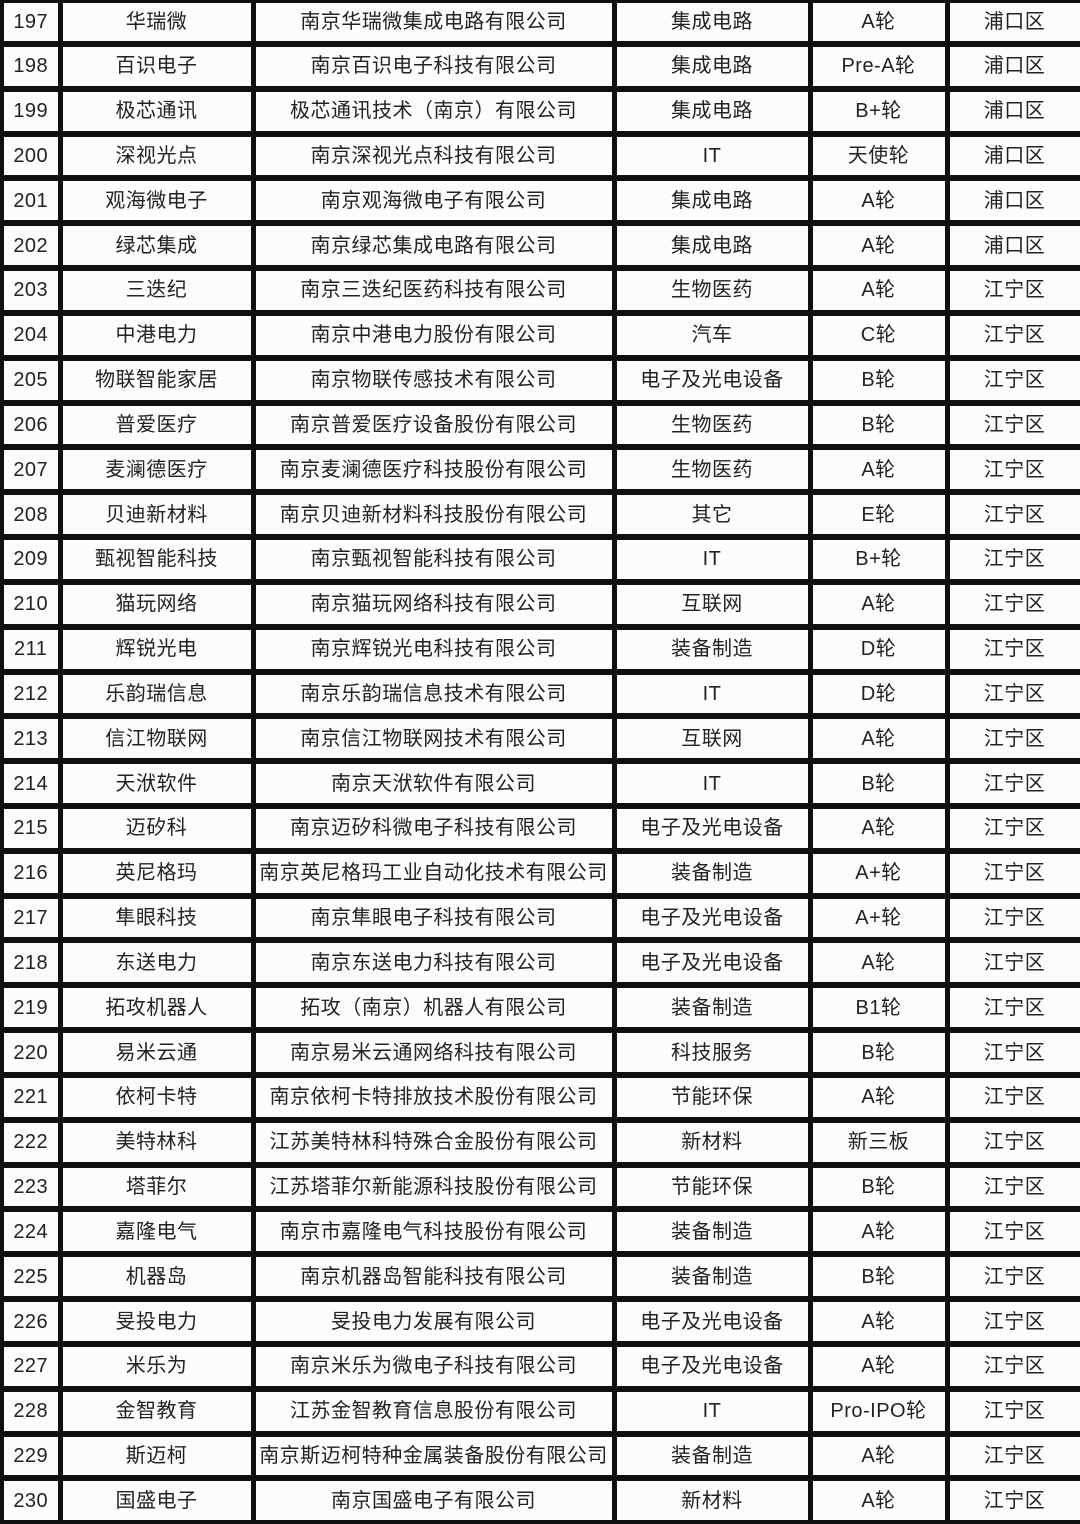 This screenshot has width=1080, height=1524. What do you see at coordinates (156, 1232) in the screenshot?
I see `cell-company-short-name: 嘉隆电气` at bounding box center [156, 1232].